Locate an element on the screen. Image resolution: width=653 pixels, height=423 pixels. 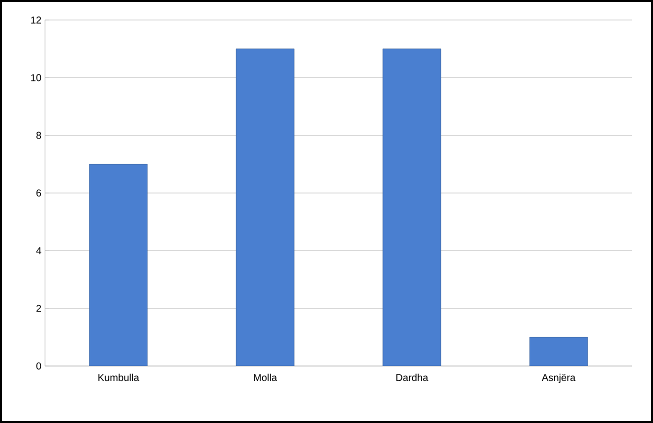
y-tick-label: 4 is located at coordinates (39, 250).